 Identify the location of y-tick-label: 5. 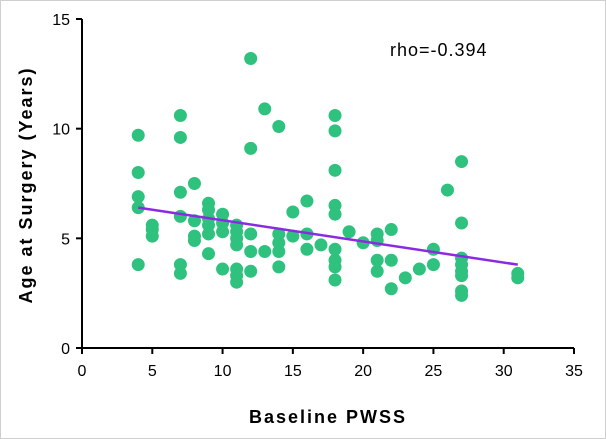
(65, 239).